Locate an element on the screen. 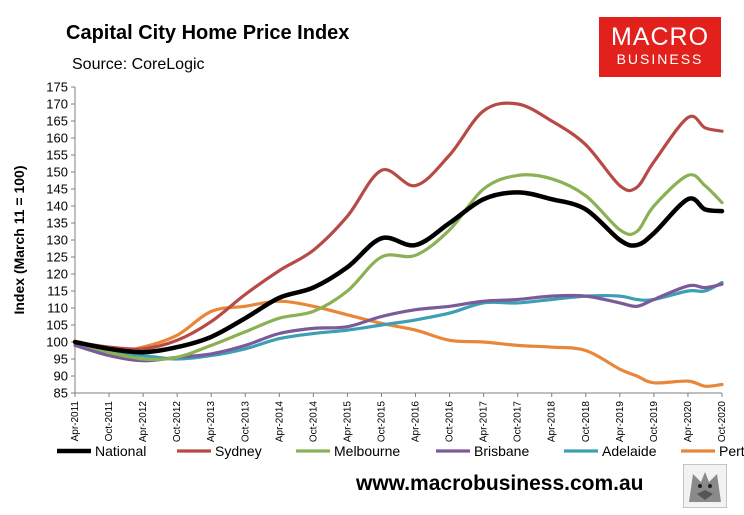  x-tick-label: Apr-2017 is located at coordinates (484, 422).